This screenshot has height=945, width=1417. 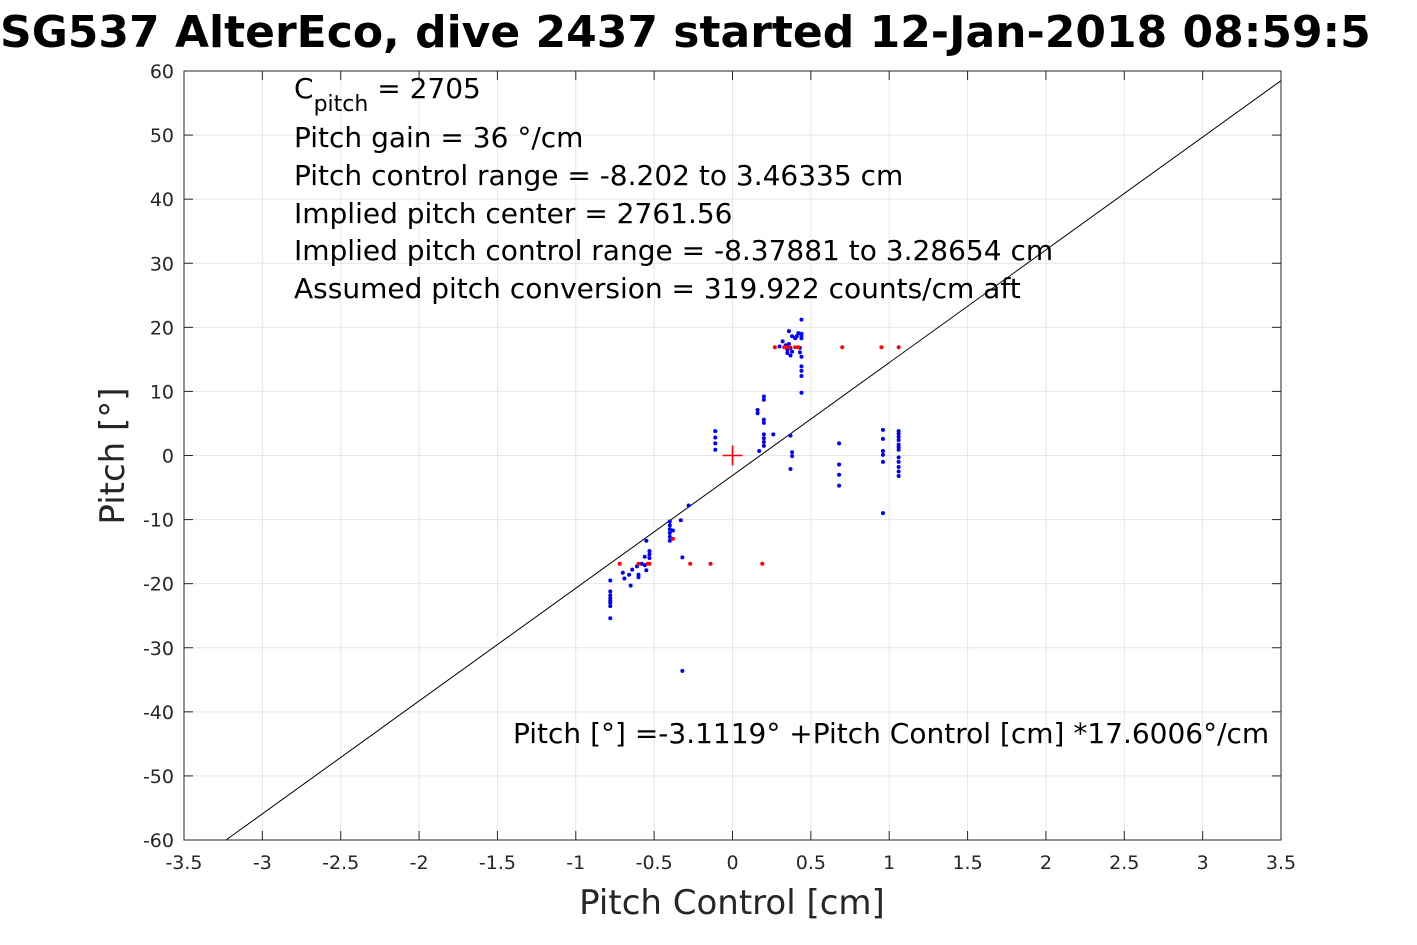 What do you see at coordinates (967, 863) in the screenshot?
I see `x-tick-label: 1.5` at bounding box center [967, 863].